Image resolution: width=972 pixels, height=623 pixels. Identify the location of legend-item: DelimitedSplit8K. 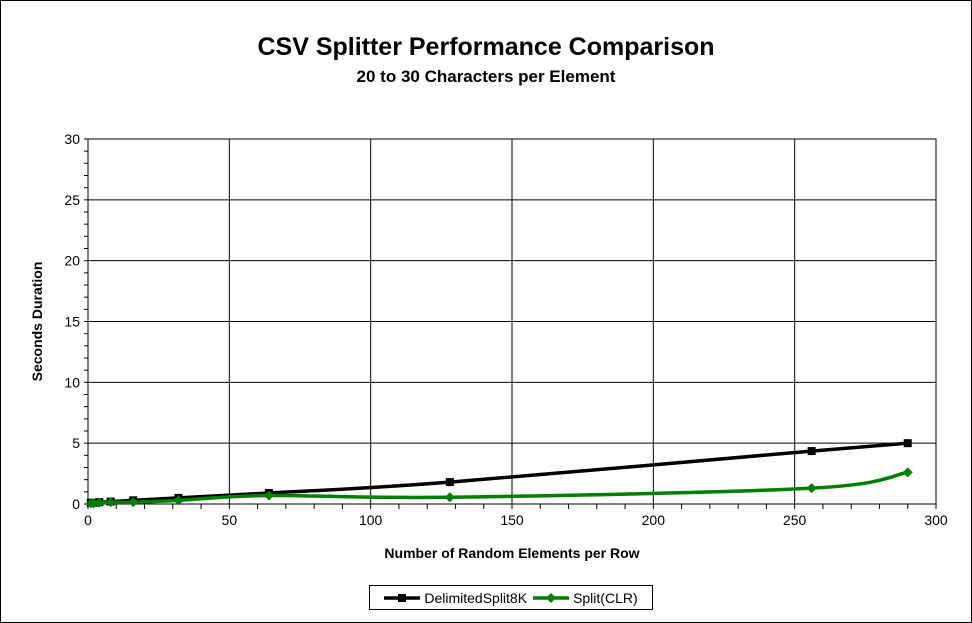
(455, 598).